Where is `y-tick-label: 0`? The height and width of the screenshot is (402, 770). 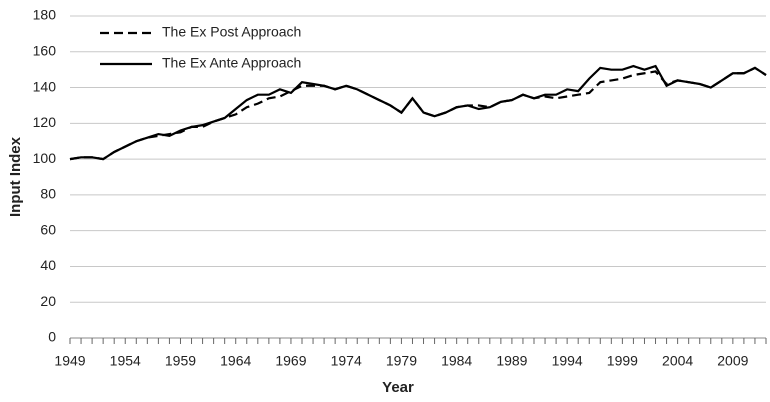
y-tick-label: 0 is located at coordinates (52, 337).